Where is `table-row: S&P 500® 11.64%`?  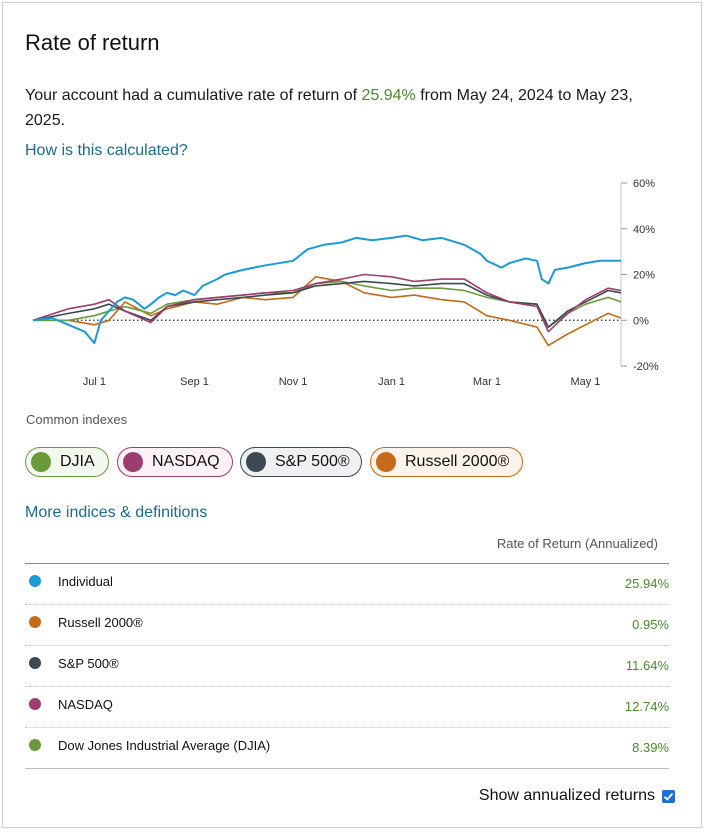 table-row: S&P 500® 11.64% is located at coordinates (347, 666).